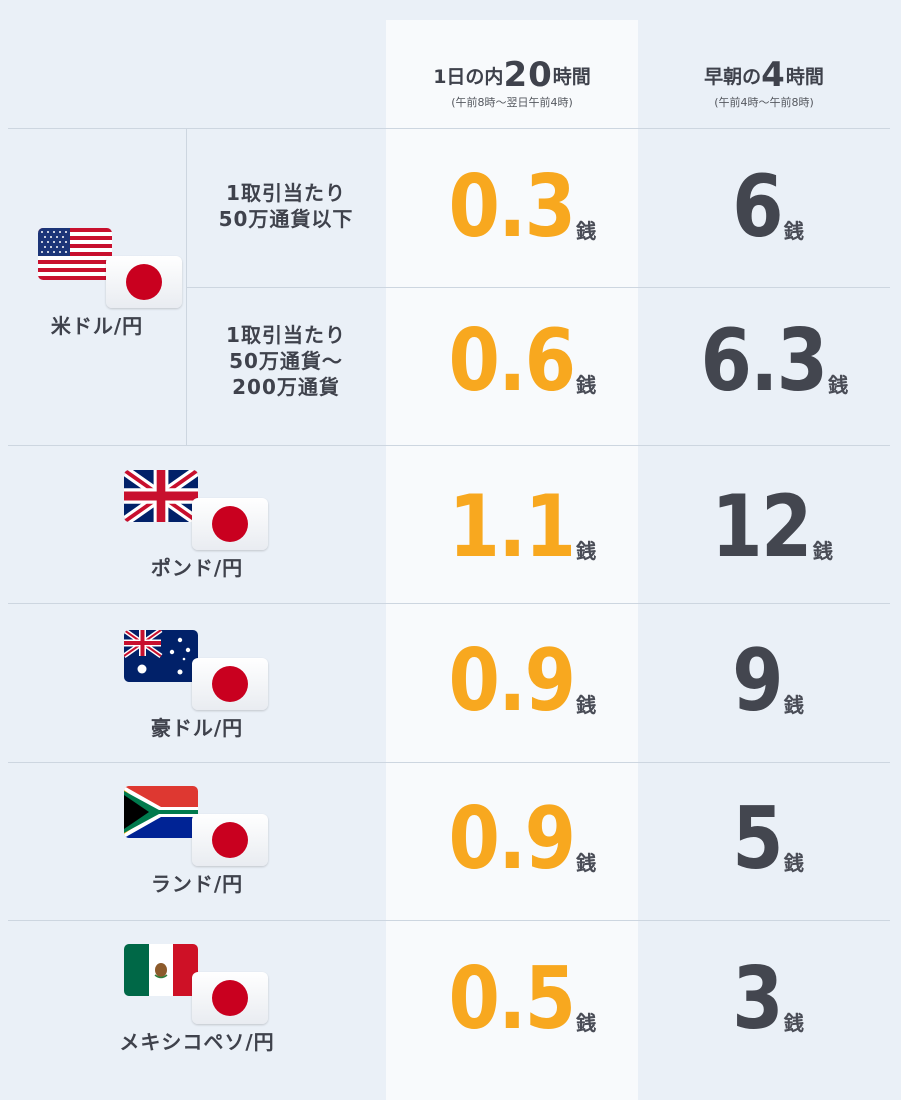 This screenshot has height=1100, width=901. Describe the element at coordinates (772, 527) in the screenshot. I see `spread-morning-value: 12 銭` at that location.